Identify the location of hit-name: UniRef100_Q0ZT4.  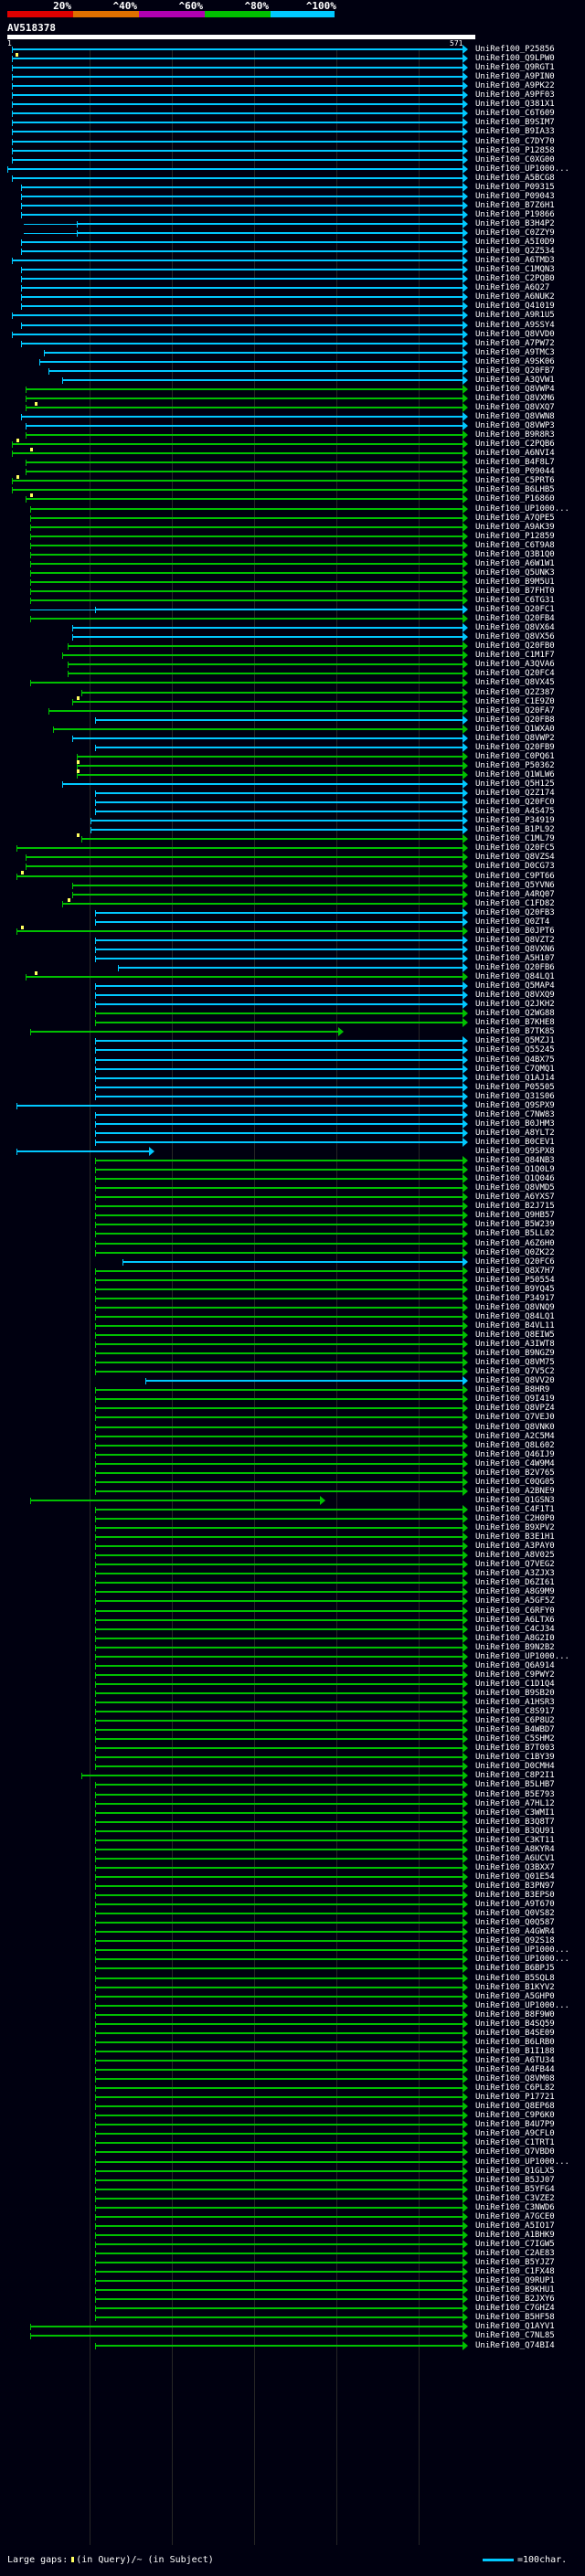
(512, 922).